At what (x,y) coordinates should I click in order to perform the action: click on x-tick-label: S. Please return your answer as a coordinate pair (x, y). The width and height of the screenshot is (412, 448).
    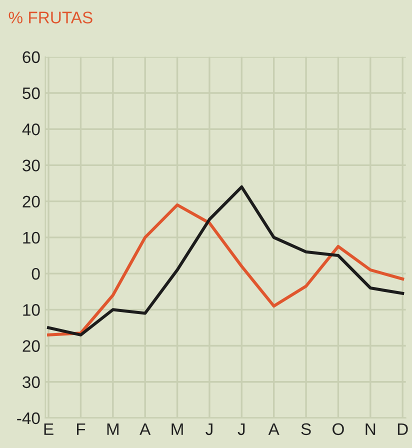
    Looking at the image, I should click on (306, 429).